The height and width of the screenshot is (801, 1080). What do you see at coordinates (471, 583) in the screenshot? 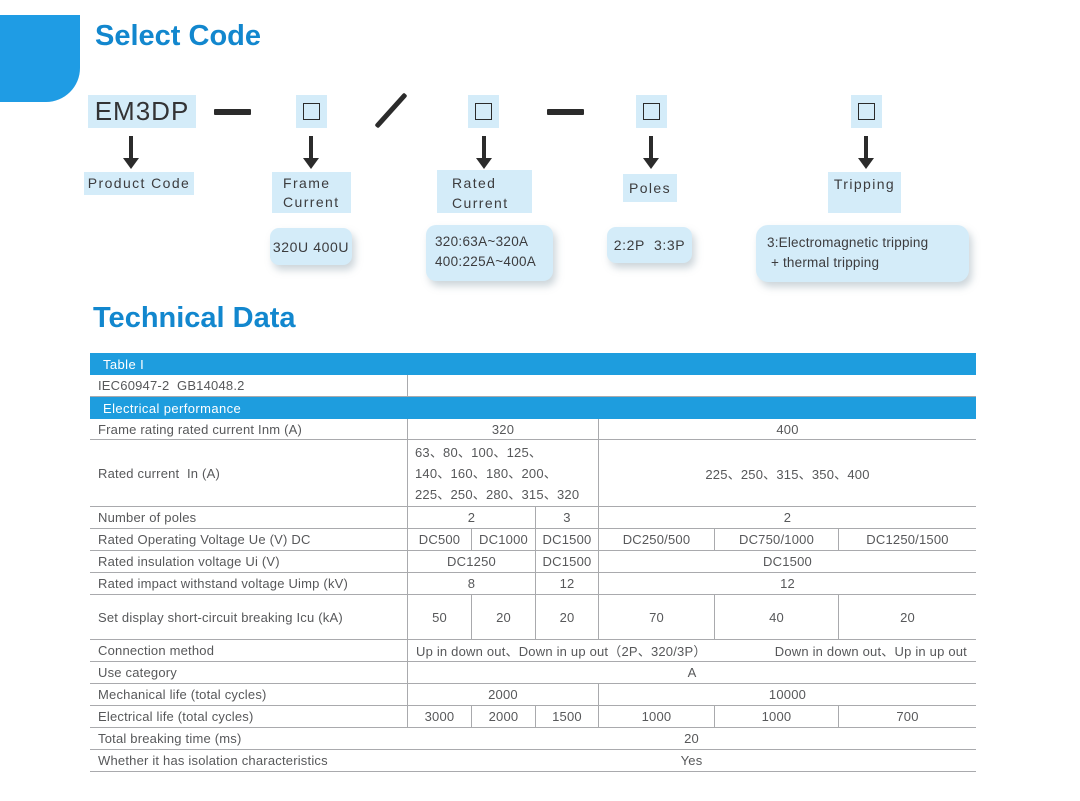
I see `table-cell: 8` at bounding box center [471, 583].